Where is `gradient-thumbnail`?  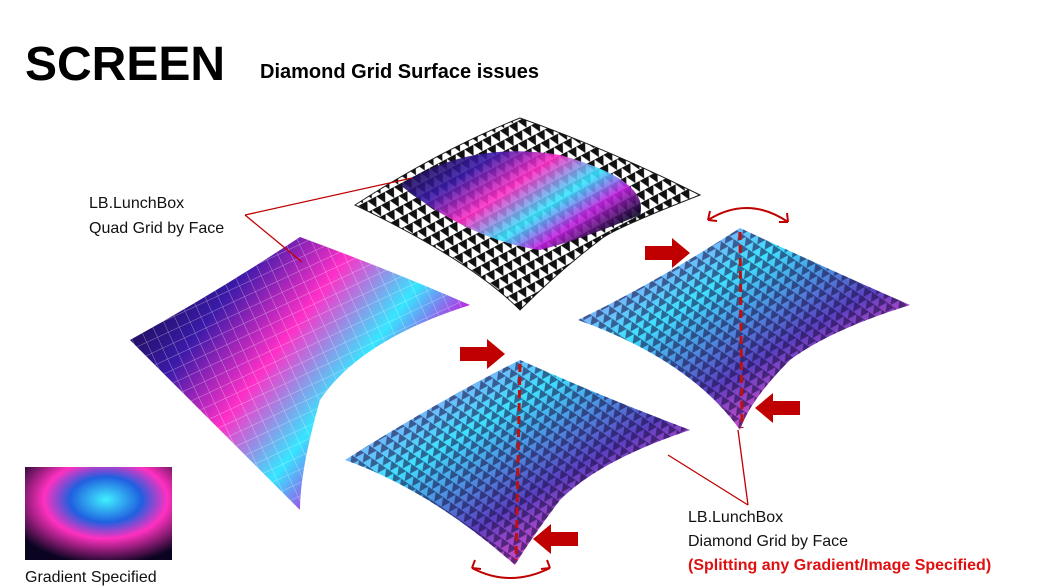
gradient-thumbnail is located at coordinates (98, 513).